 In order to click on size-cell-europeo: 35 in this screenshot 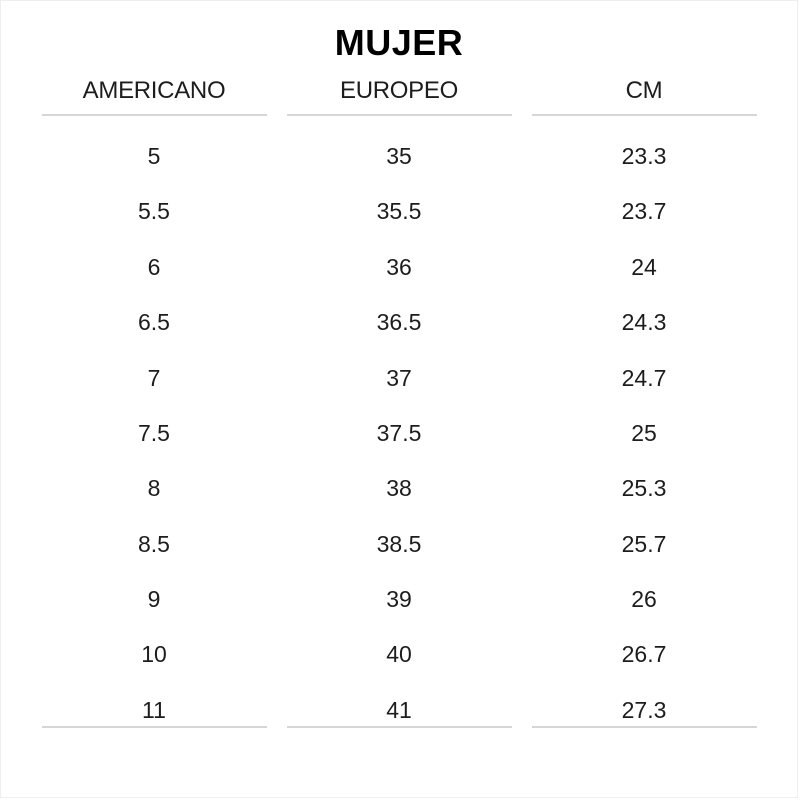, I will do `click(399, 156)`.